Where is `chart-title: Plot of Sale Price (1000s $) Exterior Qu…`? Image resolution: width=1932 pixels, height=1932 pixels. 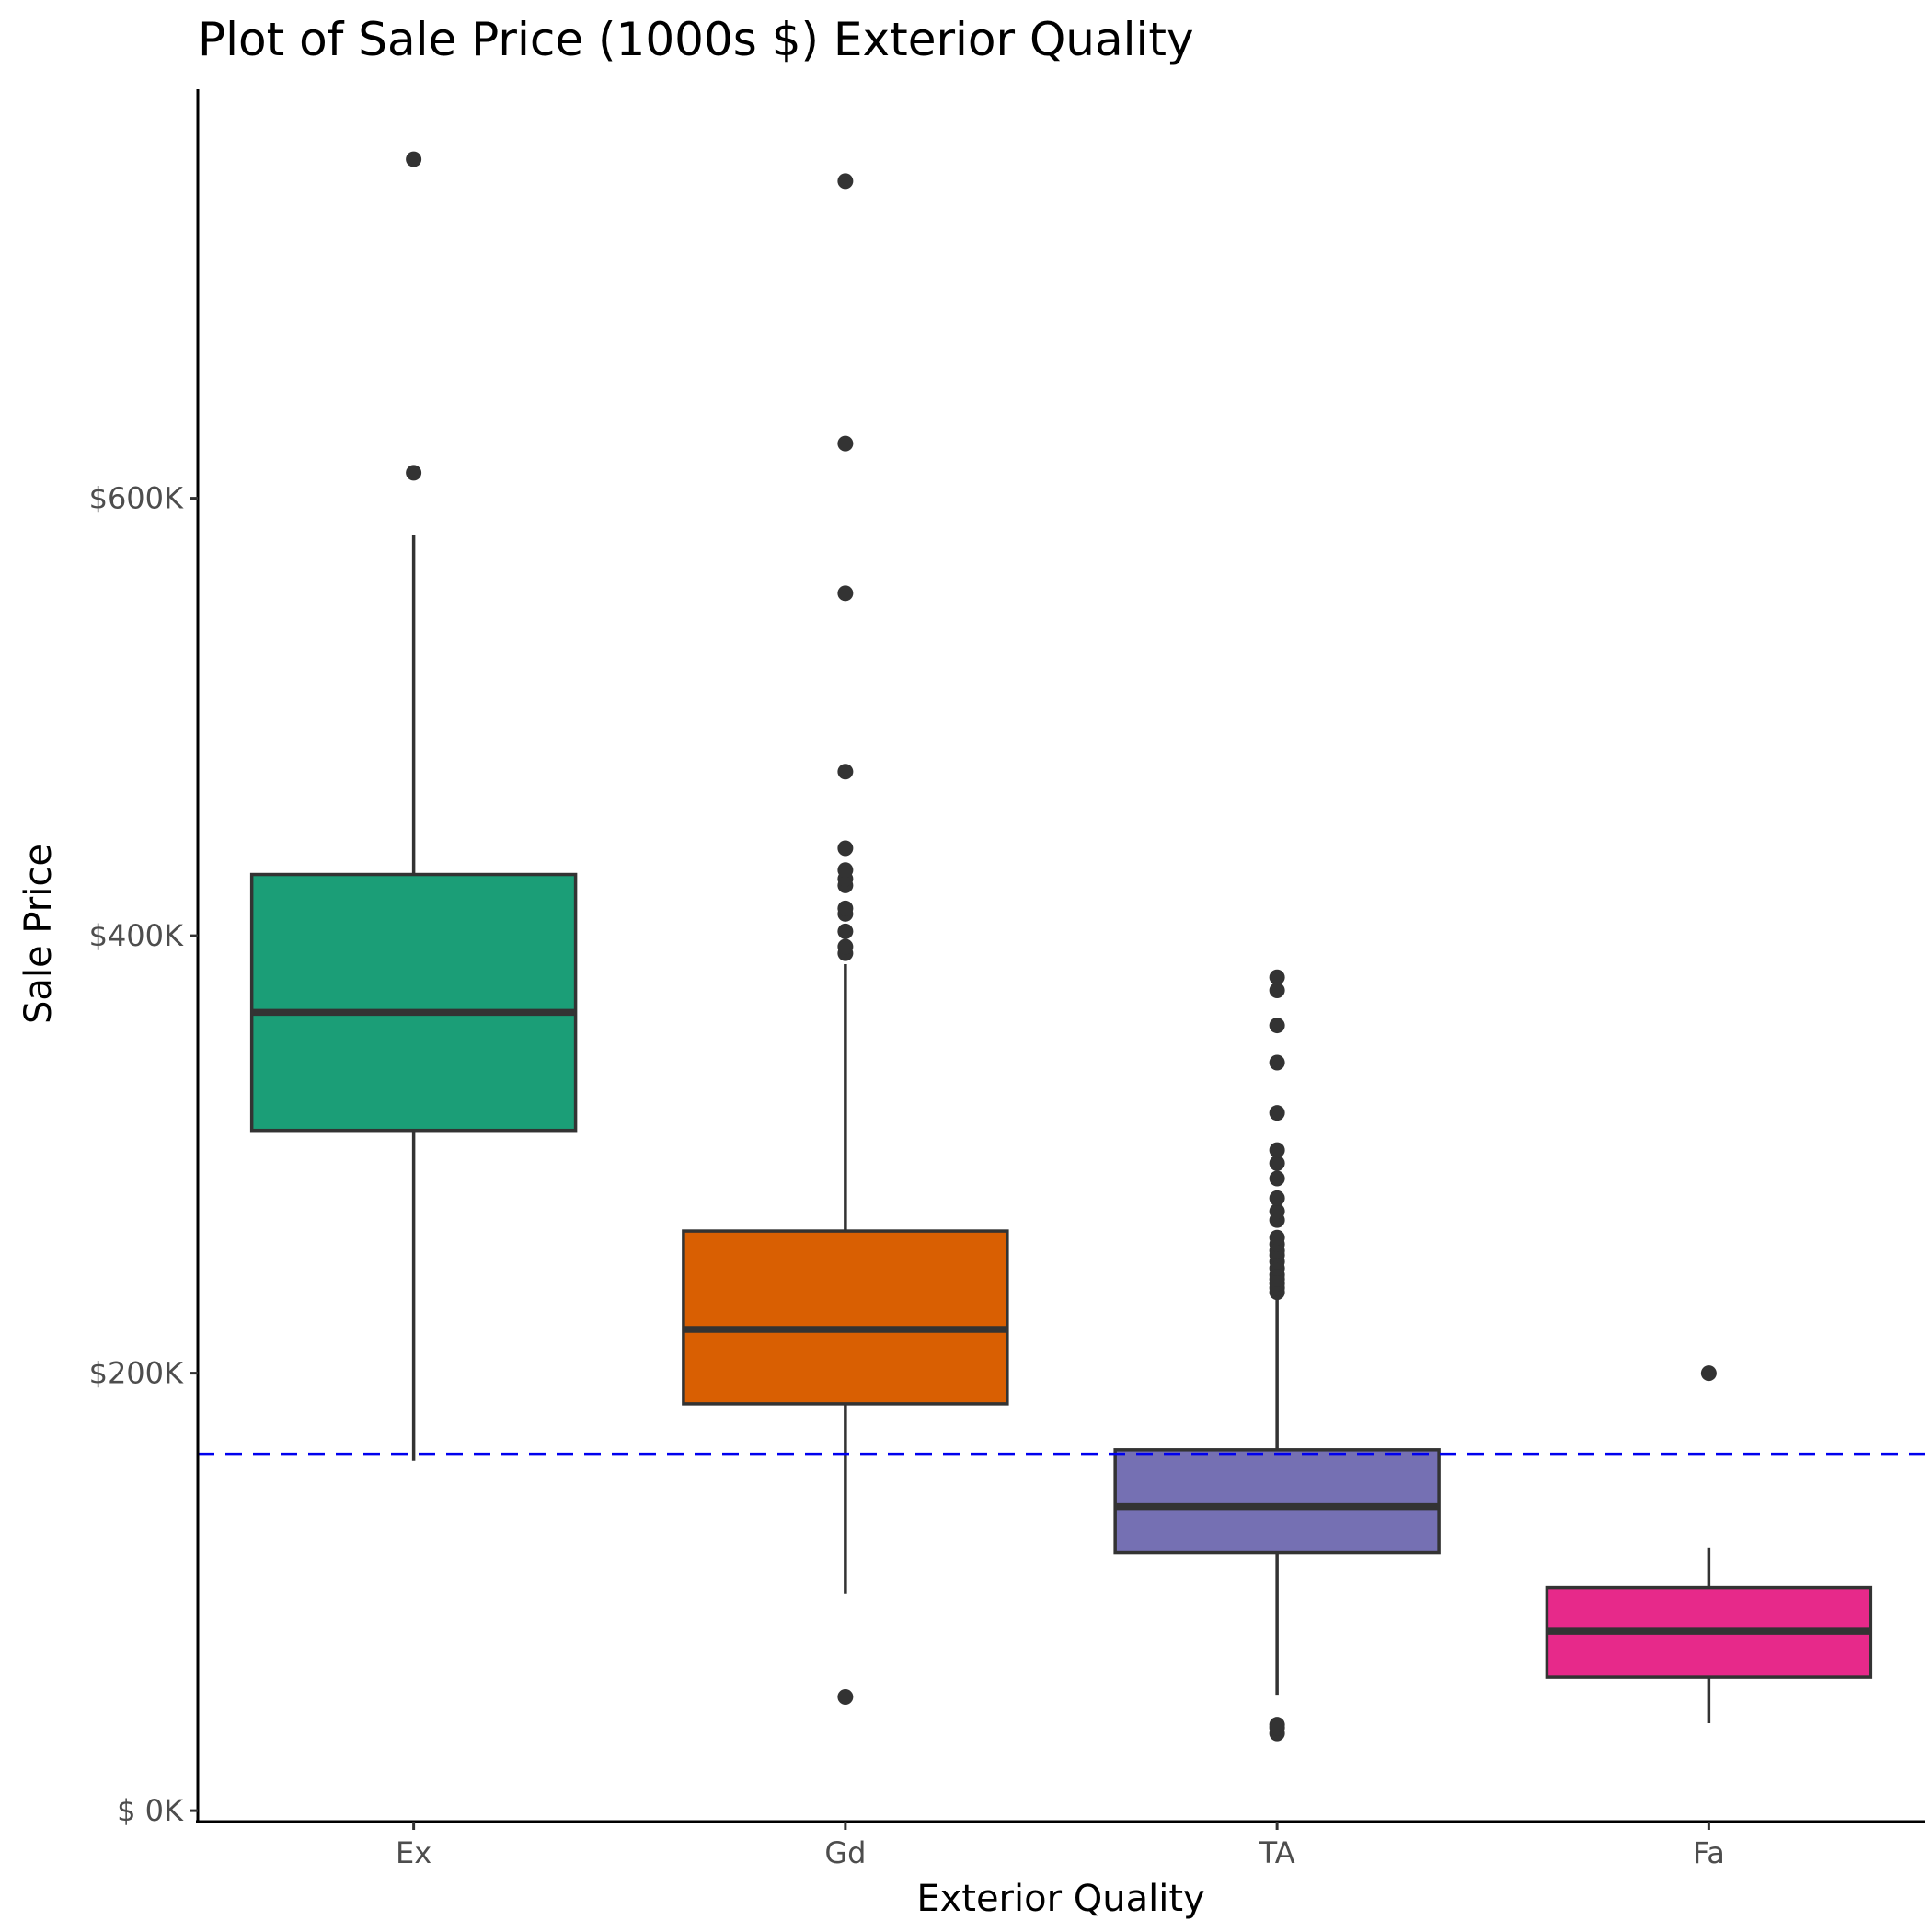
chart-title: Plot of Sale Price (1000s $) Exterior Qu… is located at coordinates (696, 39).